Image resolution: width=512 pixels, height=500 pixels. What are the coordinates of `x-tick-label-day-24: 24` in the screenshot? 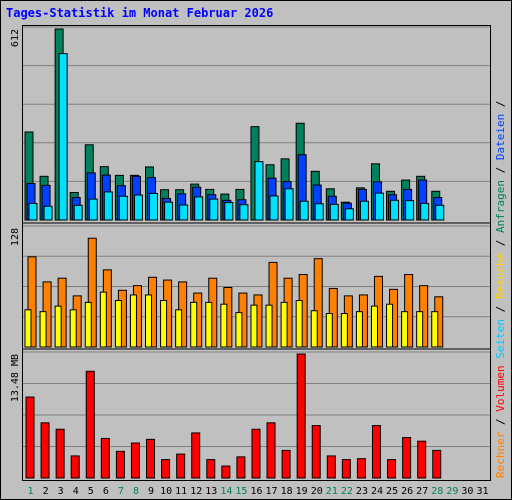 It's located at (377, 491).